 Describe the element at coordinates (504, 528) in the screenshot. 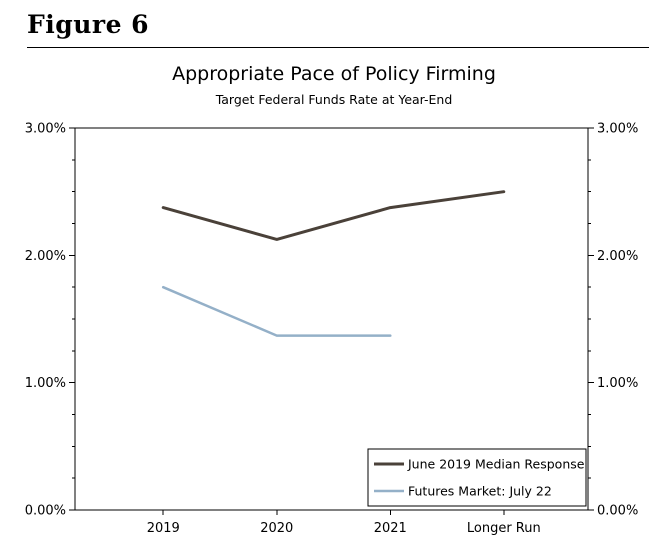

I see `x-tick-label: Longer Run` at that location.